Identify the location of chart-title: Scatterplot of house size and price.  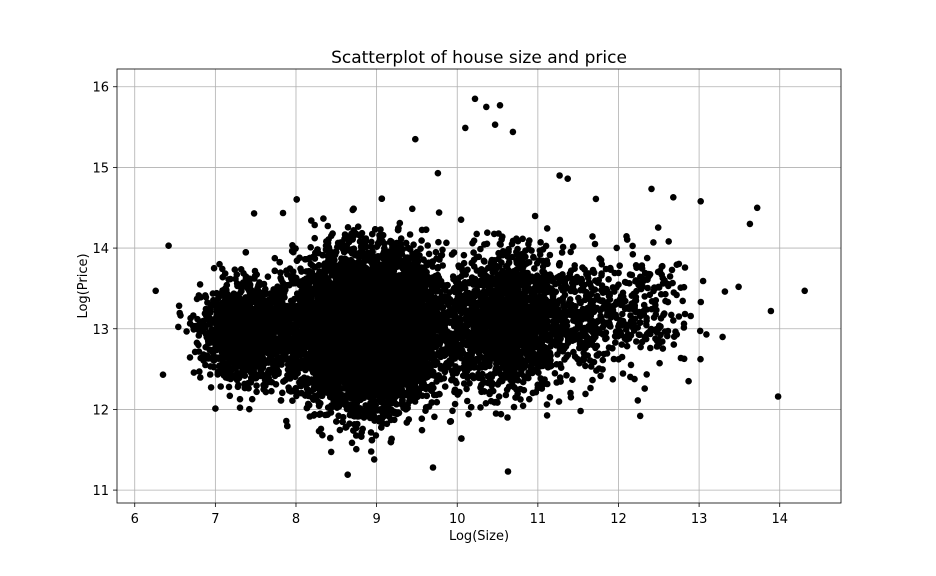
(479, 58).